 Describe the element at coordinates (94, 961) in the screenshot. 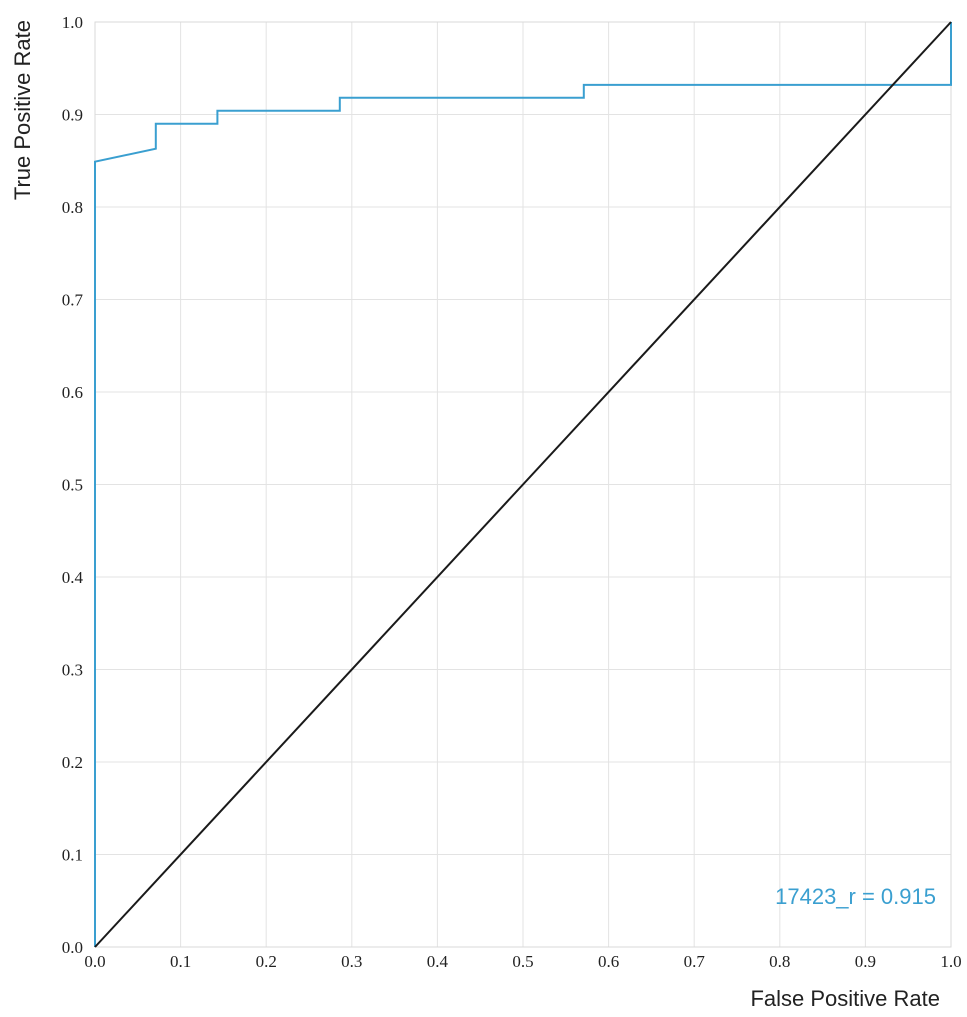

I see `x-tick-label: 0.0` at that location.